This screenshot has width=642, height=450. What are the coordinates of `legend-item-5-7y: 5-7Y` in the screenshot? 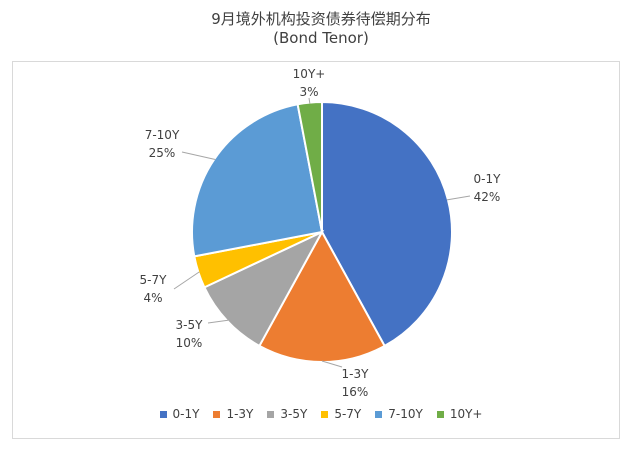 It's located at (341, 414).